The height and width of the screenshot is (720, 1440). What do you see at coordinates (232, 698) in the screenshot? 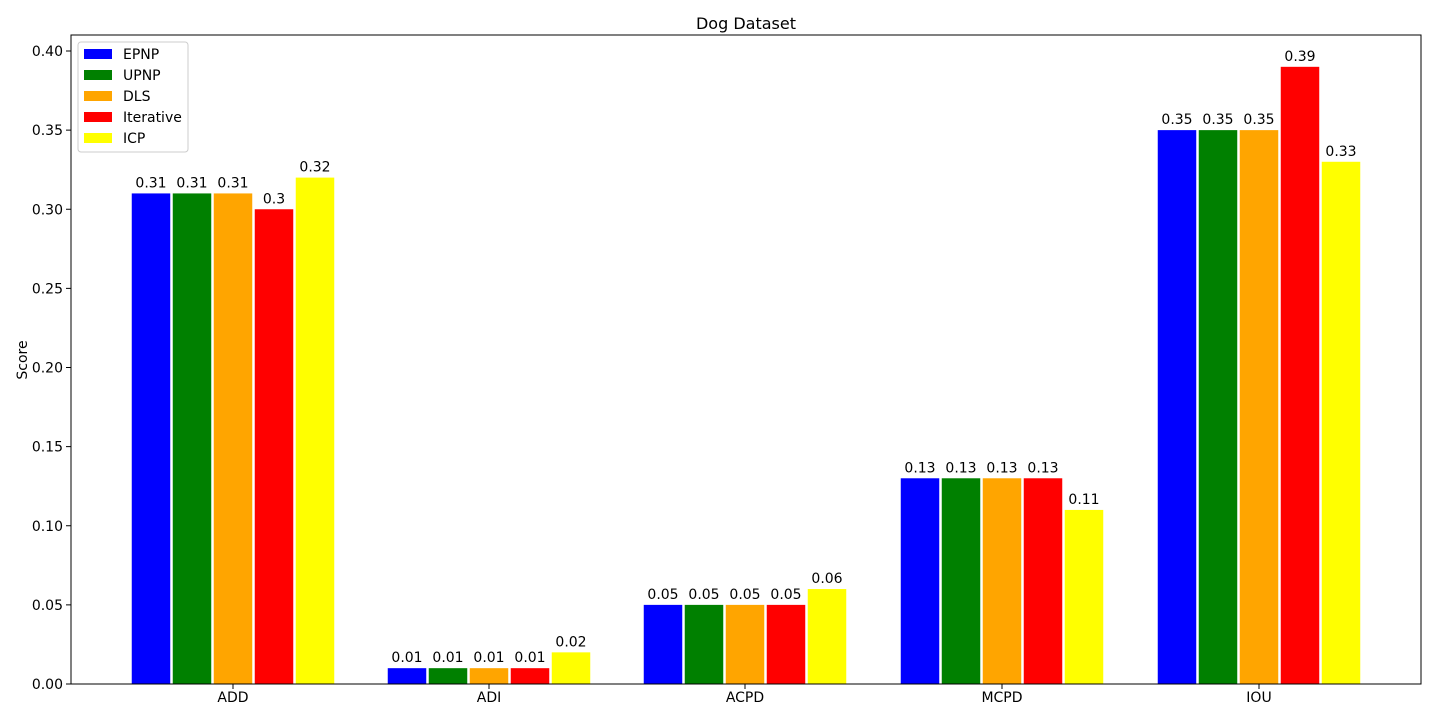
I see `x-tick-label: ADD` at bounding box center [232, 698].